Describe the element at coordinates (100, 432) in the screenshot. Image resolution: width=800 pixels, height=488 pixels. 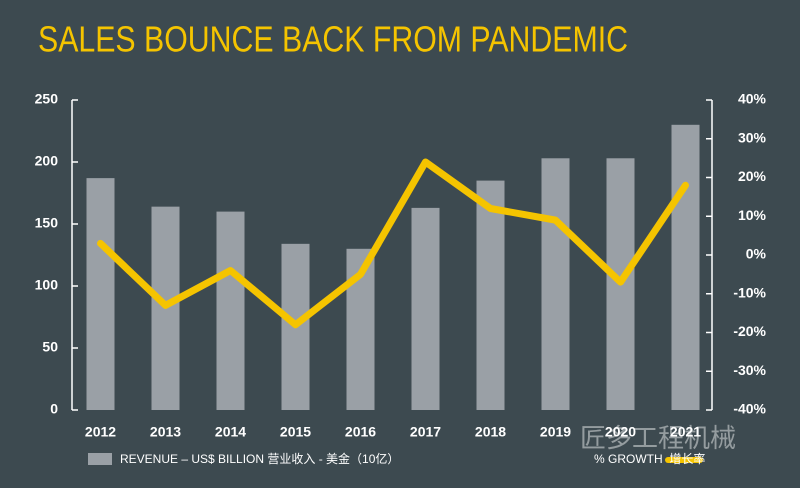
I see `x-tick-label: 2012` at that location.